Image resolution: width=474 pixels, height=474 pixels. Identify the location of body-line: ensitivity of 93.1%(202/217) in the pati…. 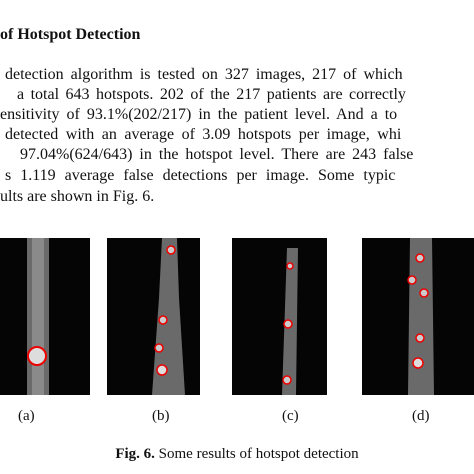
(199, 114).